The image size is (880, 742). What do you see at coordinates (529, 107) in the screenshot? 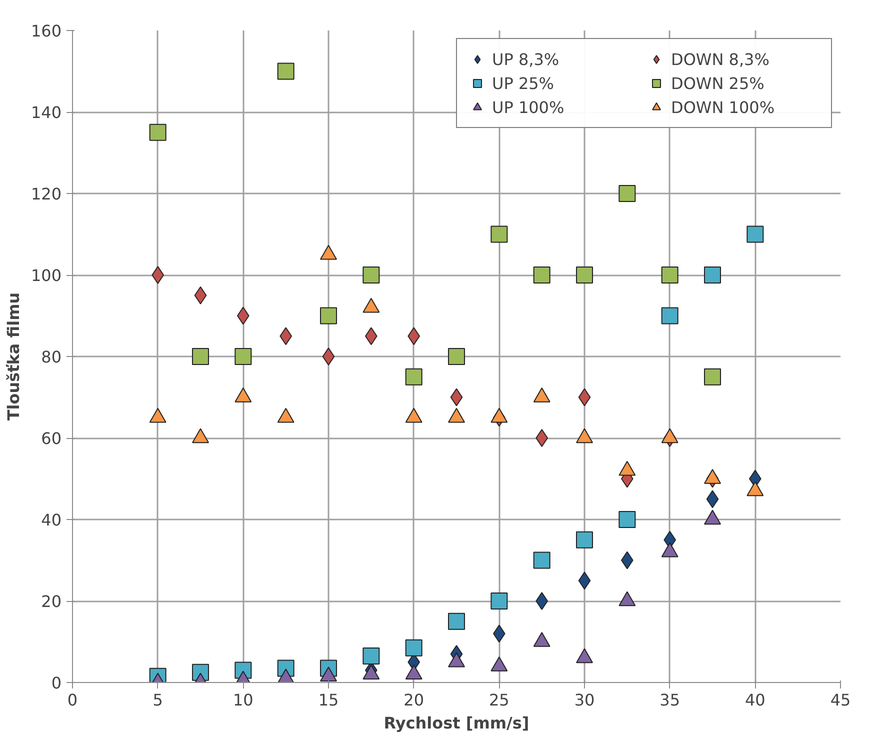
I see `legend-label: UP 100%` at bounding box center [529, 107].